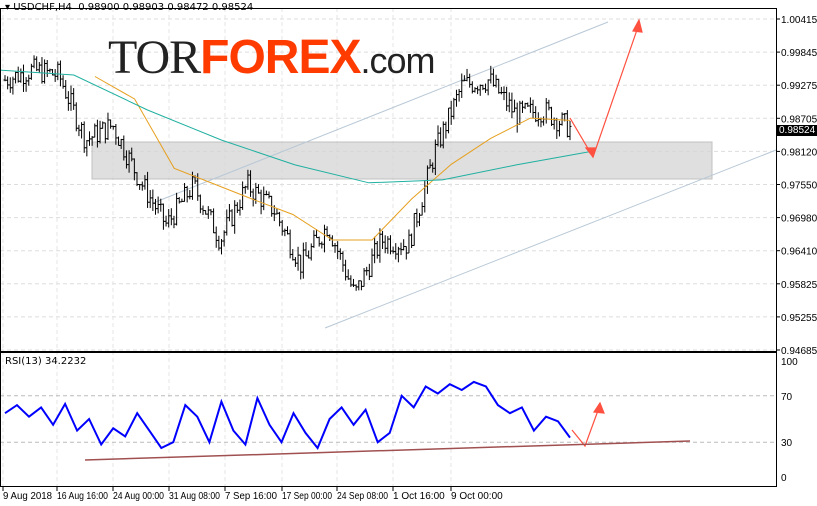 The height and width of the screenshot is (506, 817). Describe the element at coordinates (362, 496) in the screenshot. I see `x-tick-label: 24 Sep 08:00` at that location.